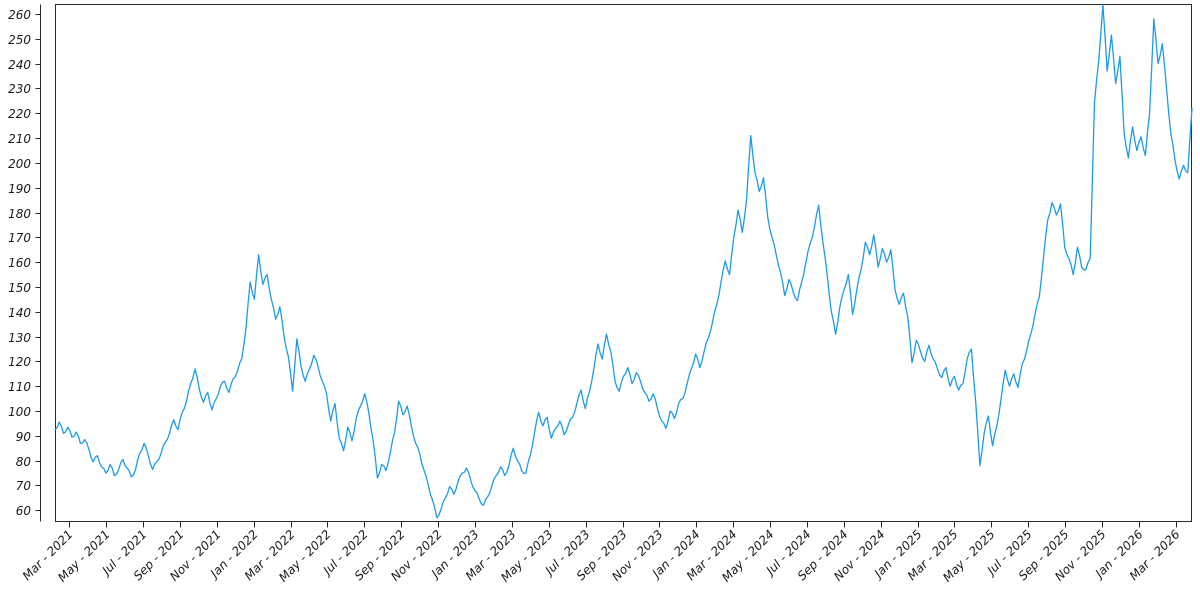  Describe the element at coordinates (19, 238) in the screenshot. I see `y-axis-tick-label: 170` at that location.